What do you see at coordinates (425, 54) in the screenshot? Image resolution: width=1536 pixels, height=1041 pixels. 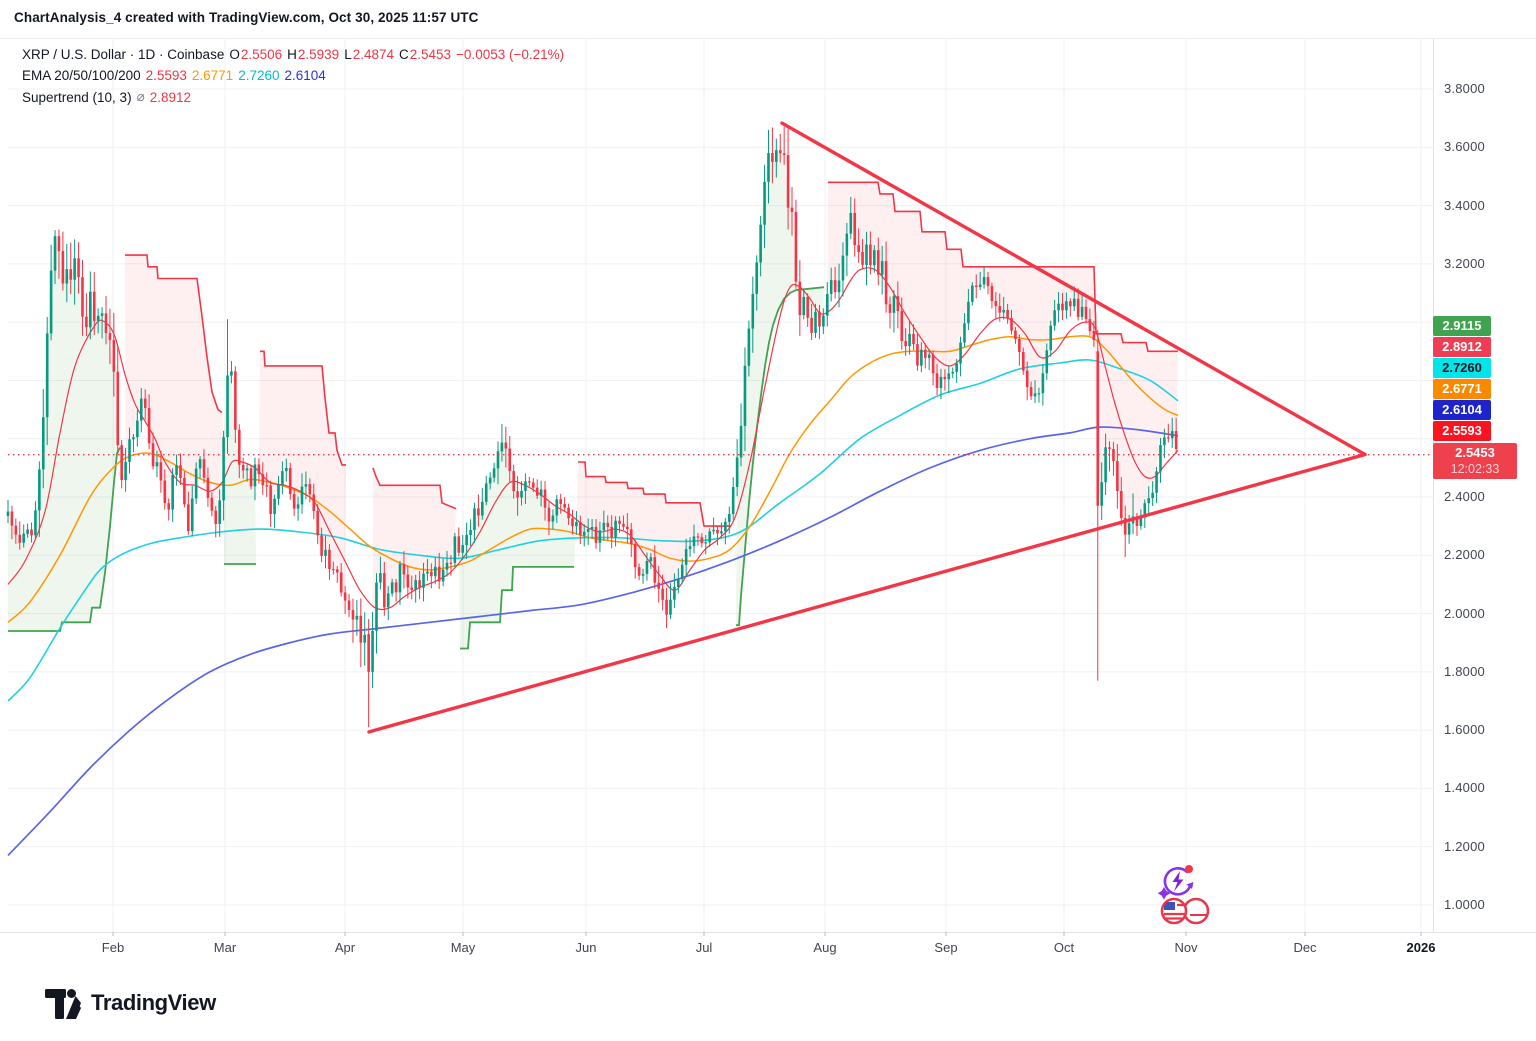 I see `ohlc-close: C 2.5453` at bounding box center [425, 54].